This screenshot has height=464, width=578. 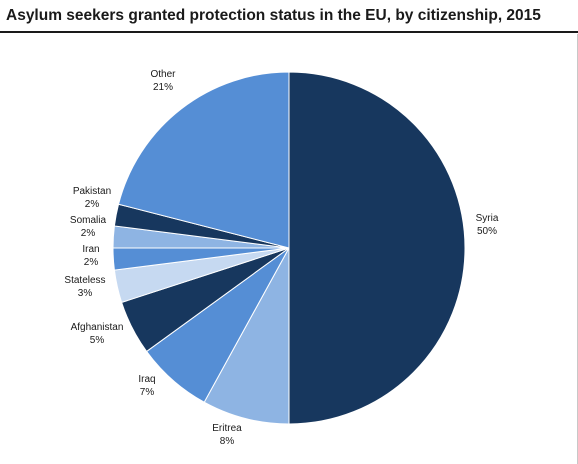 I want to click on pie-slice-eritrea, so click(x=246, y=336).